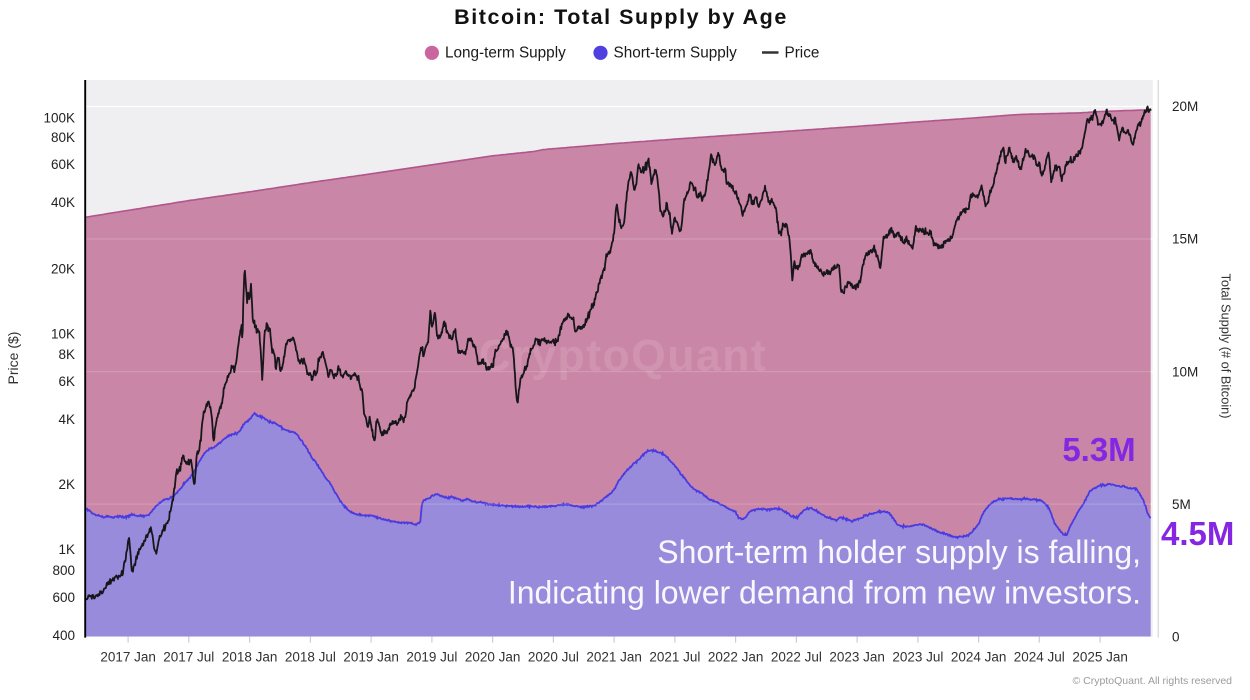 The height and width of the screenshot is (700, 1250). I want to click on svg-text: 1K, so click(66, 549).